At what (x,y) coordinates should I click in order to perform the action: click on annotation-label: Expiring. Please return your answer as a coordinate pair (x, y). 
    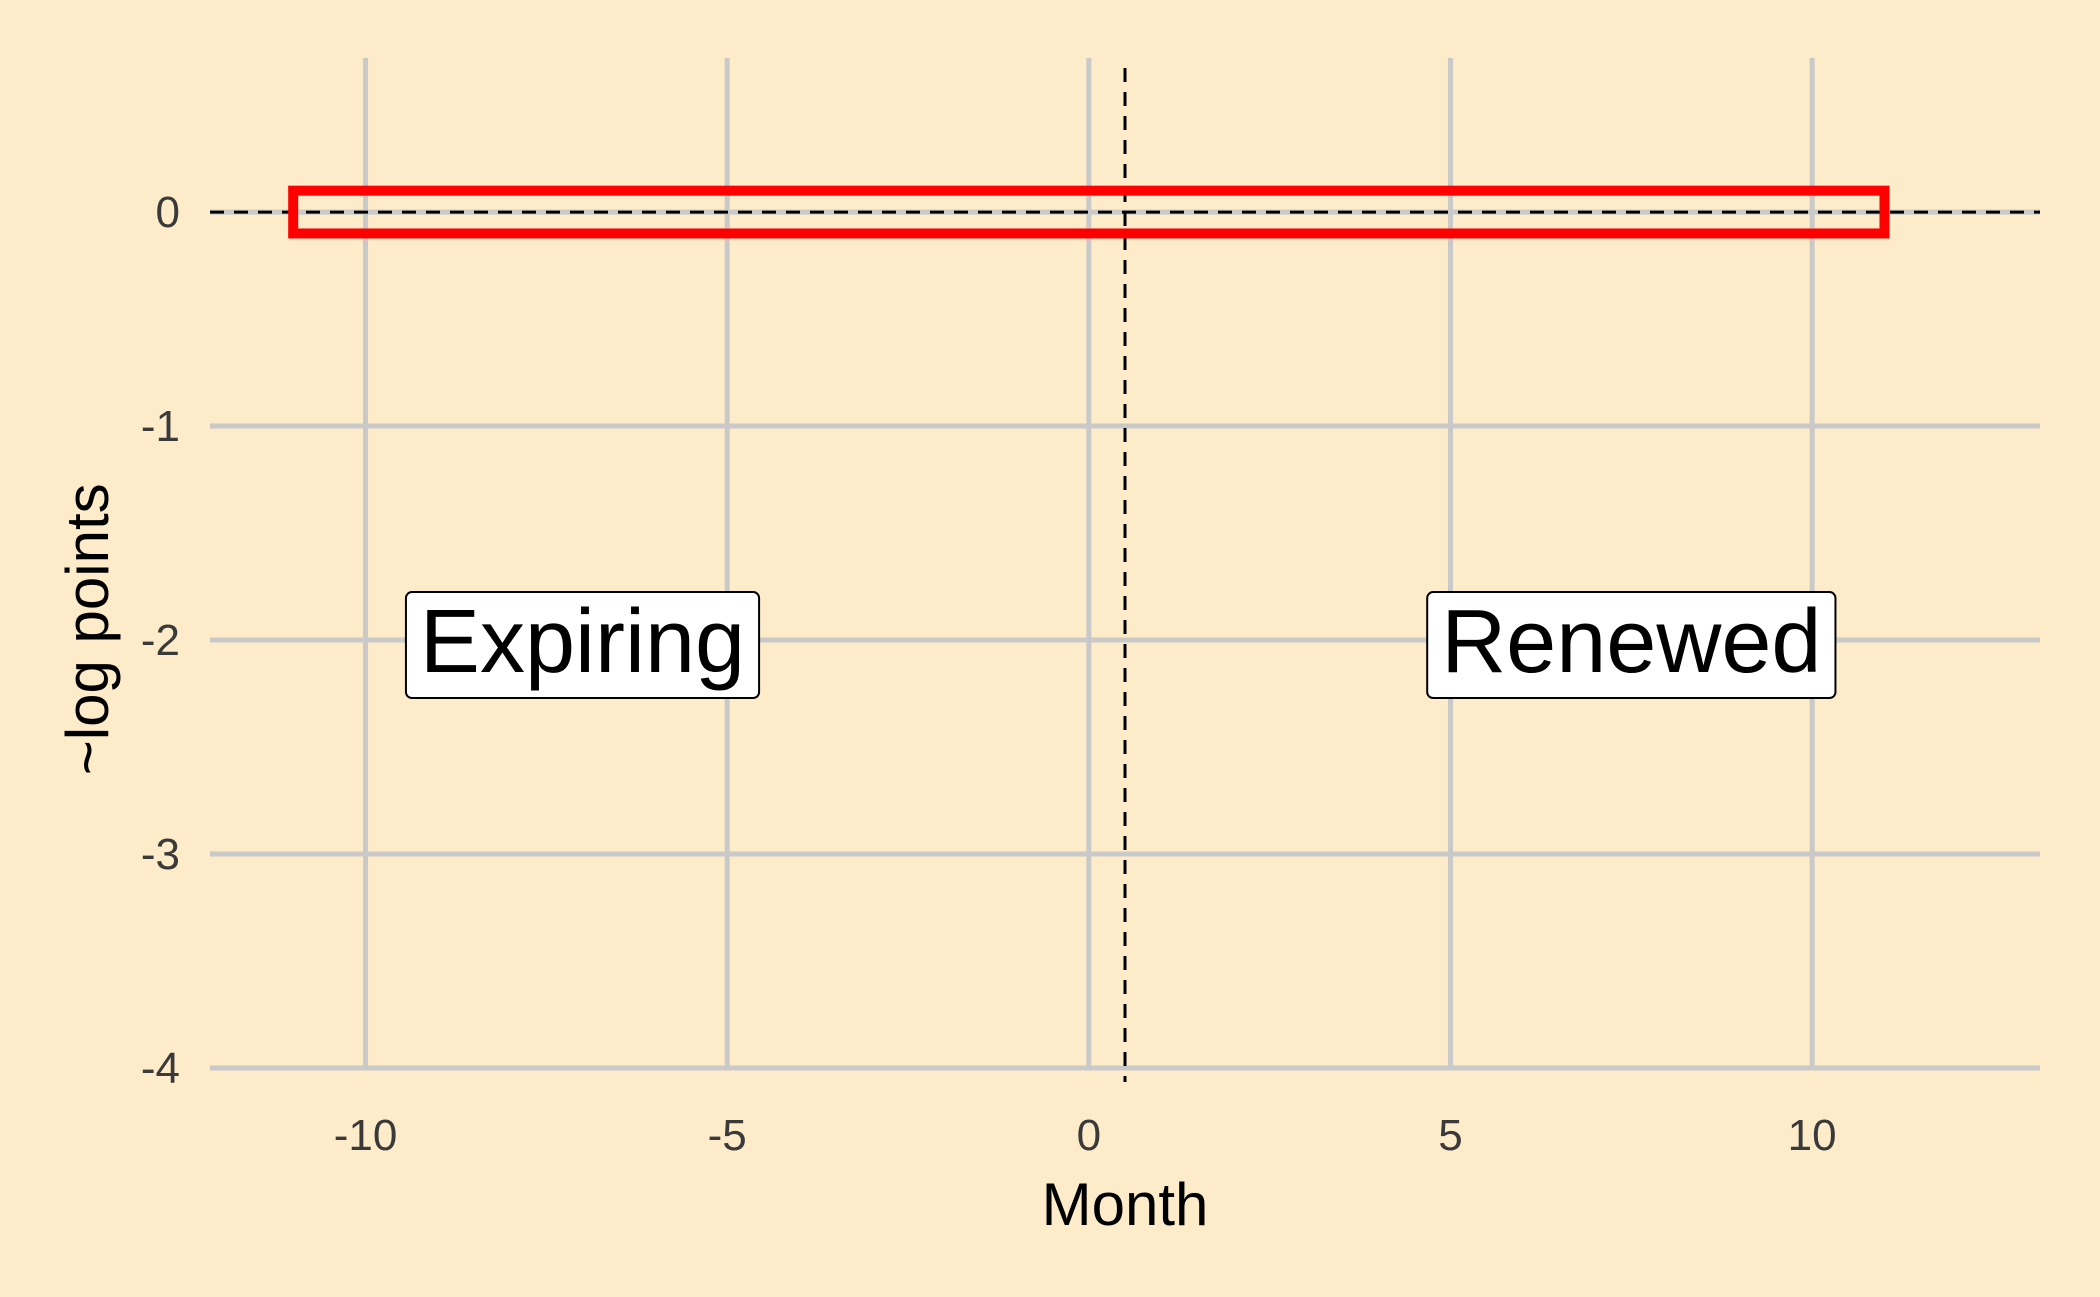
    Looking at the image, I should click on (582, 645).